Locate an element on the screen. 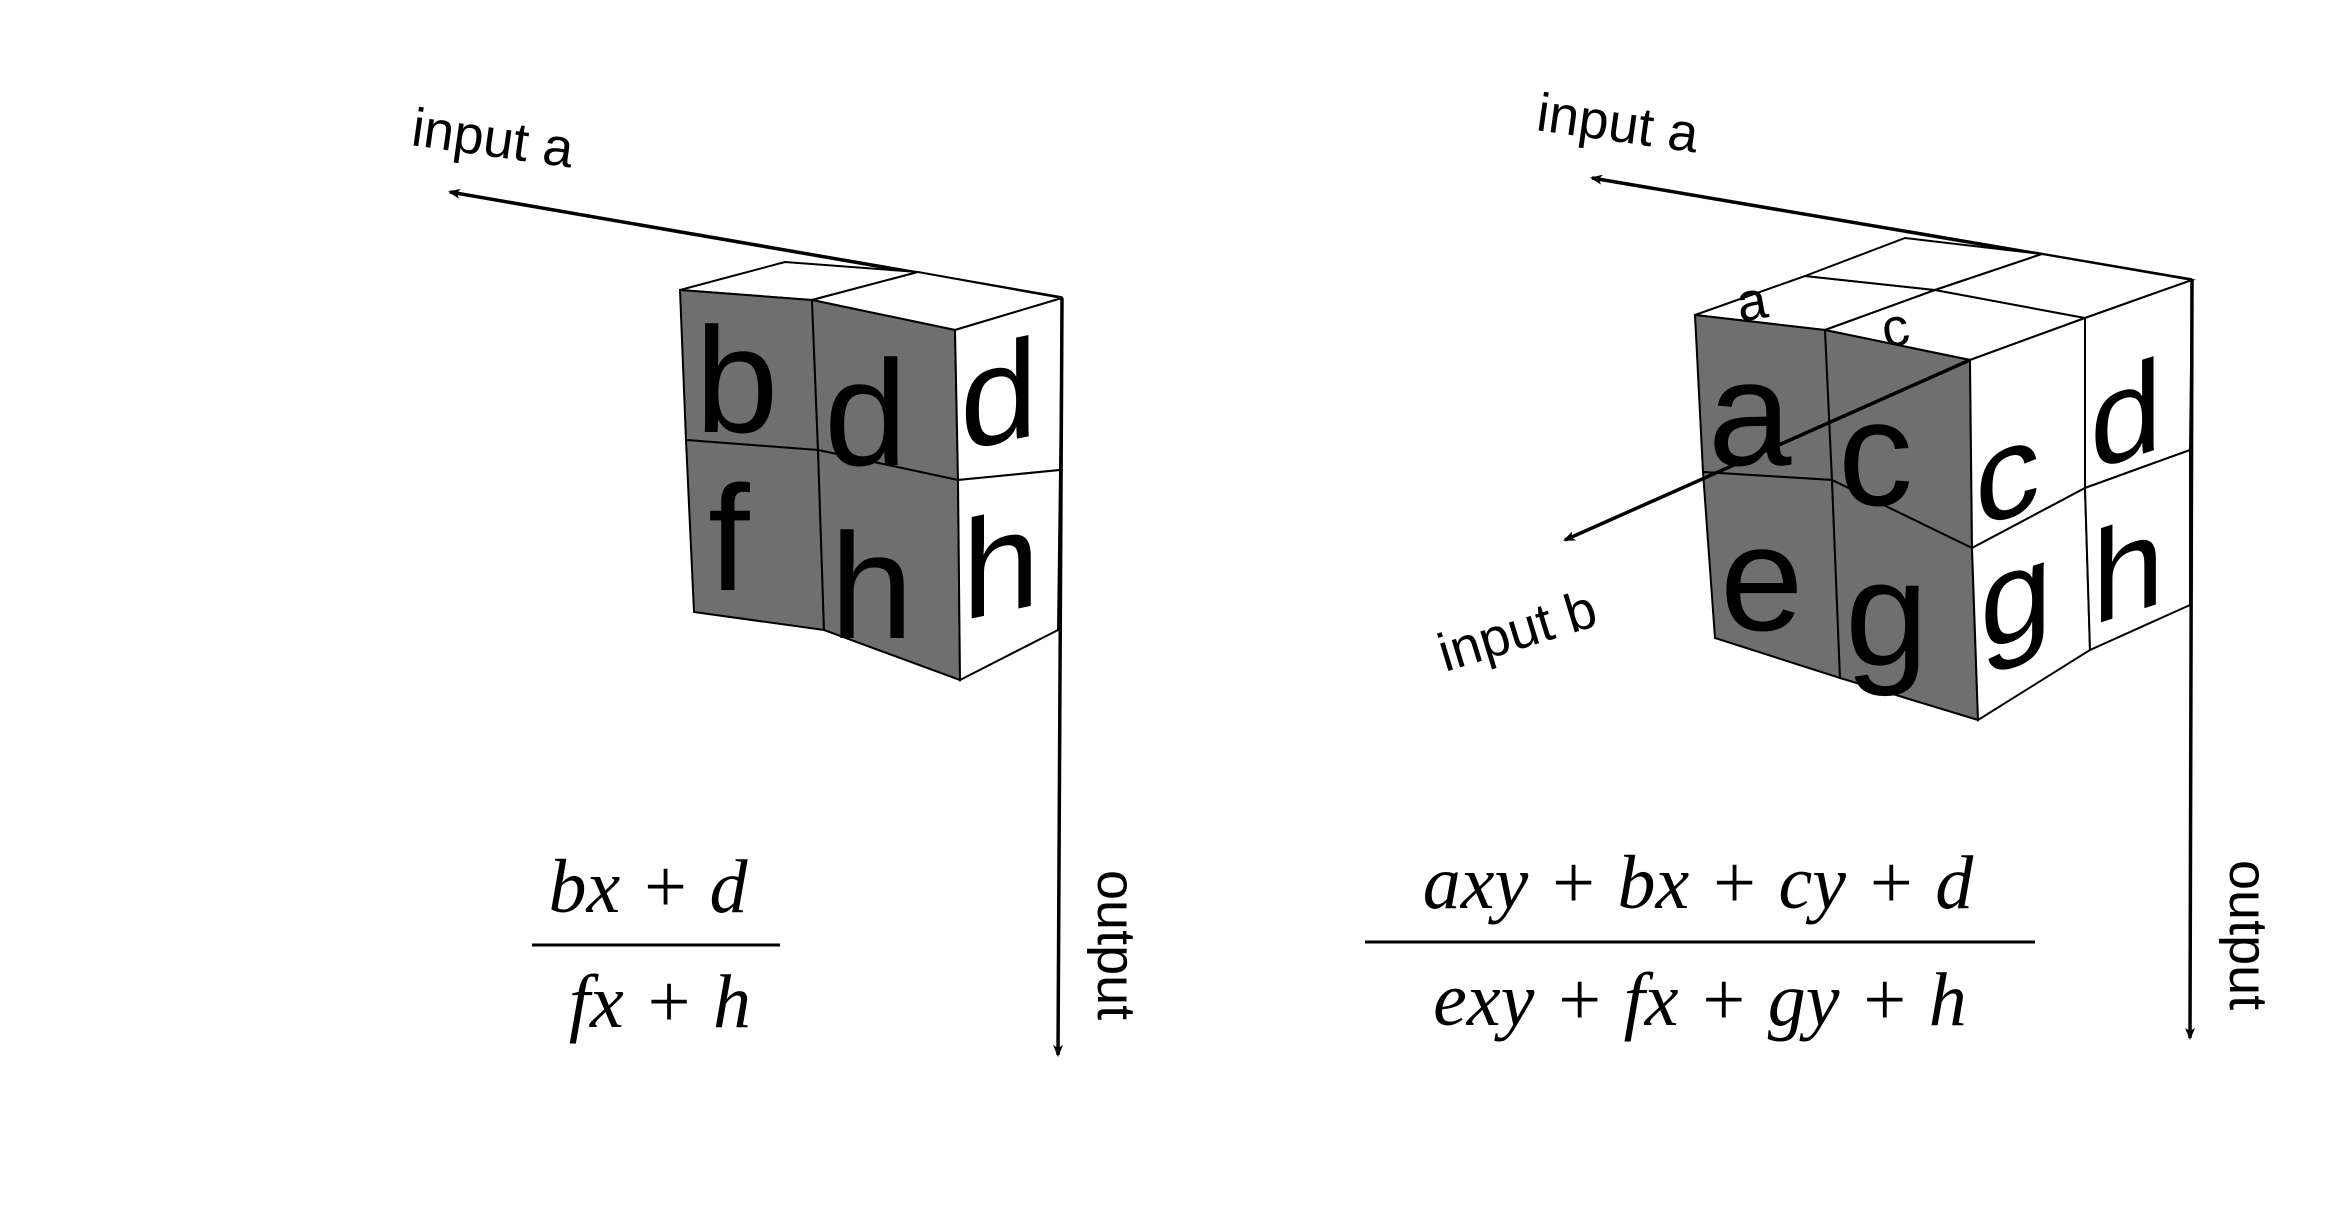  input-b-label: input b is located at coordinates (1517, 631).